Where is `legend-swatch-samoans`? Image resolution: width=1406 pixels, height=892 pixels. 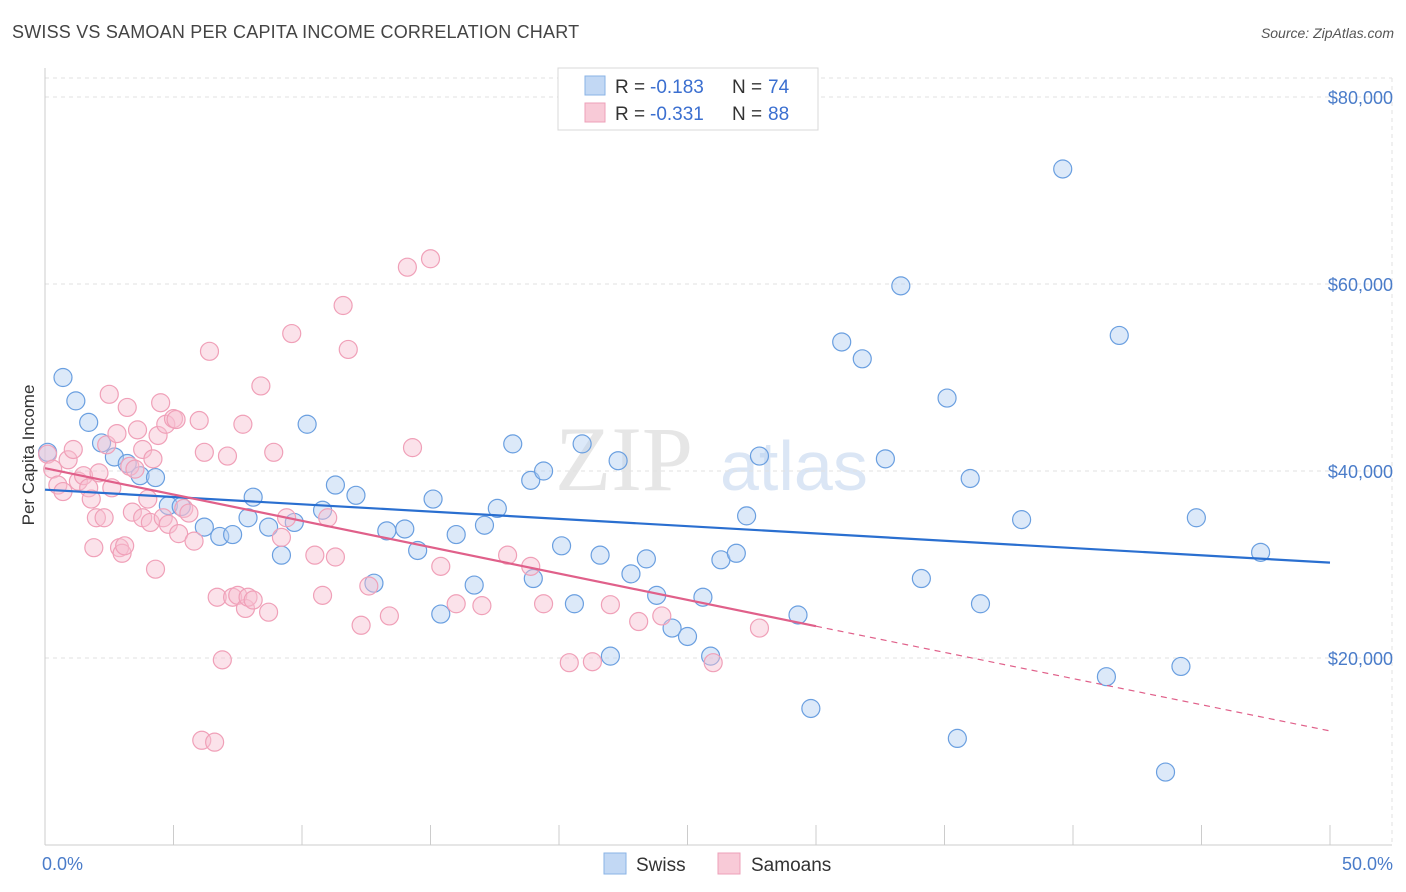 legend-swatch-samoans is located at coordinates (595, 112).